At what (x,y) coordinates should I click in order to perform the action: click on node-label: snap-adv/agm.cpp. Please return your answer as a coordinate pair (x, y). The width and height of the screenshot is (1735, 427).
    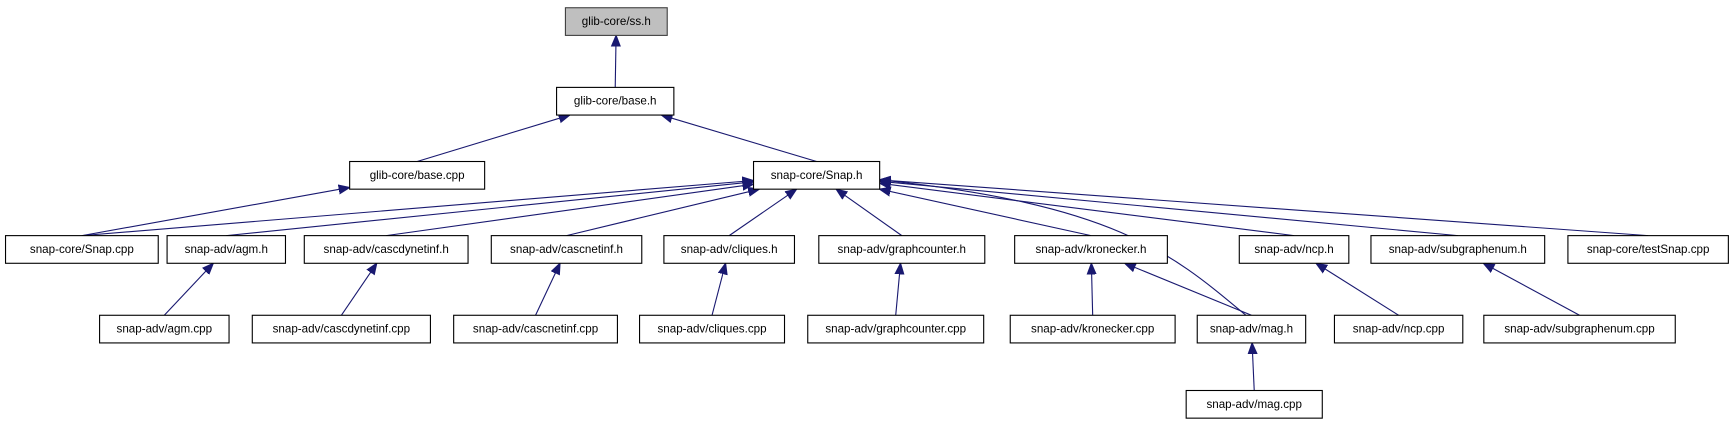
    Looking at the image, I should click on (165, 329).